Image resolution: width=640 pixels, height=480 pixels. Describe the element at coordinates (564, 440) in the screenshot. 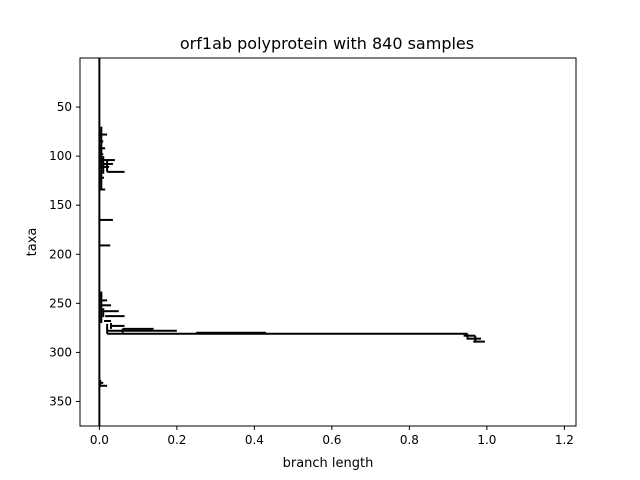

I see `x-tick-label: 1.2` at that location.